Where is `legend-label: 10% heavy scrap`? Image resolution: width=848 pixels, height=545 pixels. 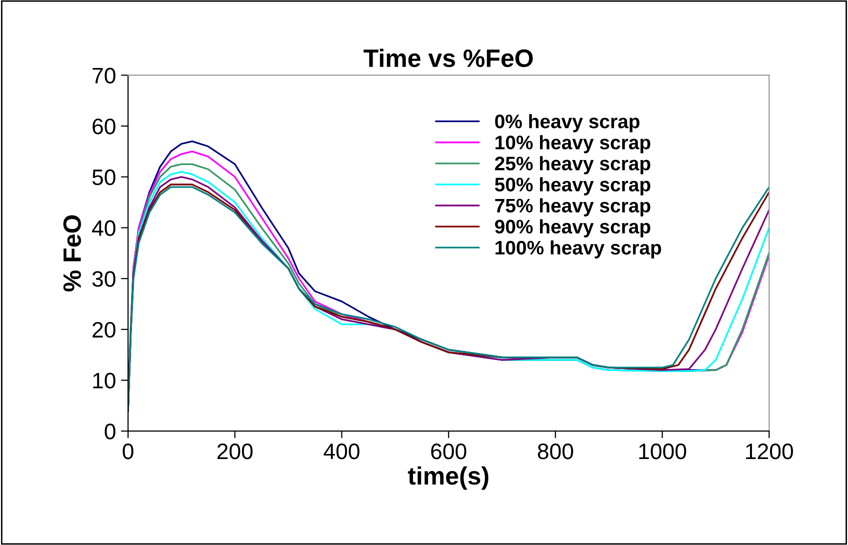
legend-label: 10% heavy scrap is located at coordinates (573, 144).